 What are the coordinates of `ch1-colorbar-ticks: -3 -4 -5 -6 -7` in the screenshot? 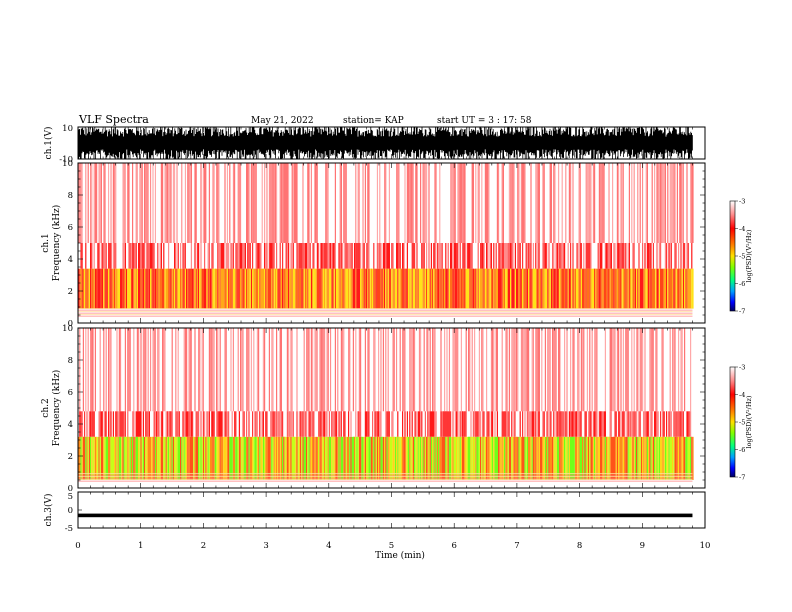 It's located at (740, 257).